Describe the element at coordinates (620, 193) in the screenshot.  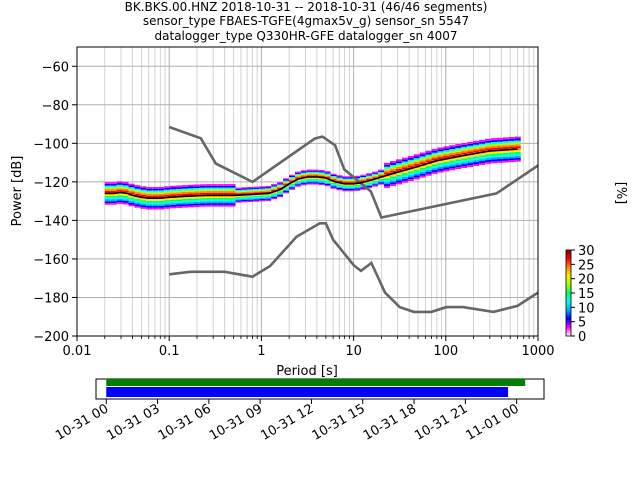
I see `colorbar-label: [%]` at that location.